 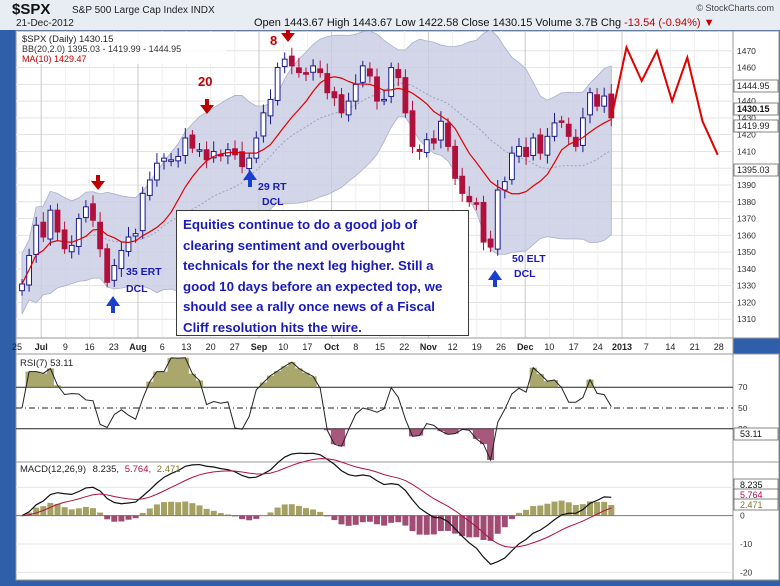 What do you see at coordinates (746, 68) in the screenshot?
I see `price-tick-label: 1460` at bounding box center [746, 68].